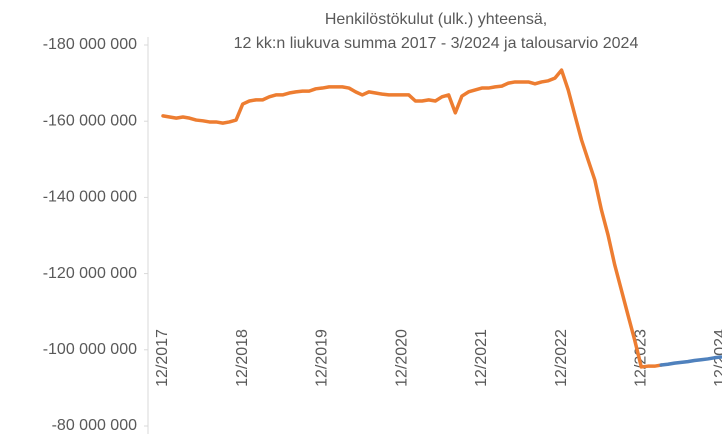 Image resolution: width=722 pixels, height=439 pixels. Describe the element at coordinates (690, 361) in the screenshot. I see `series-line` at that location.